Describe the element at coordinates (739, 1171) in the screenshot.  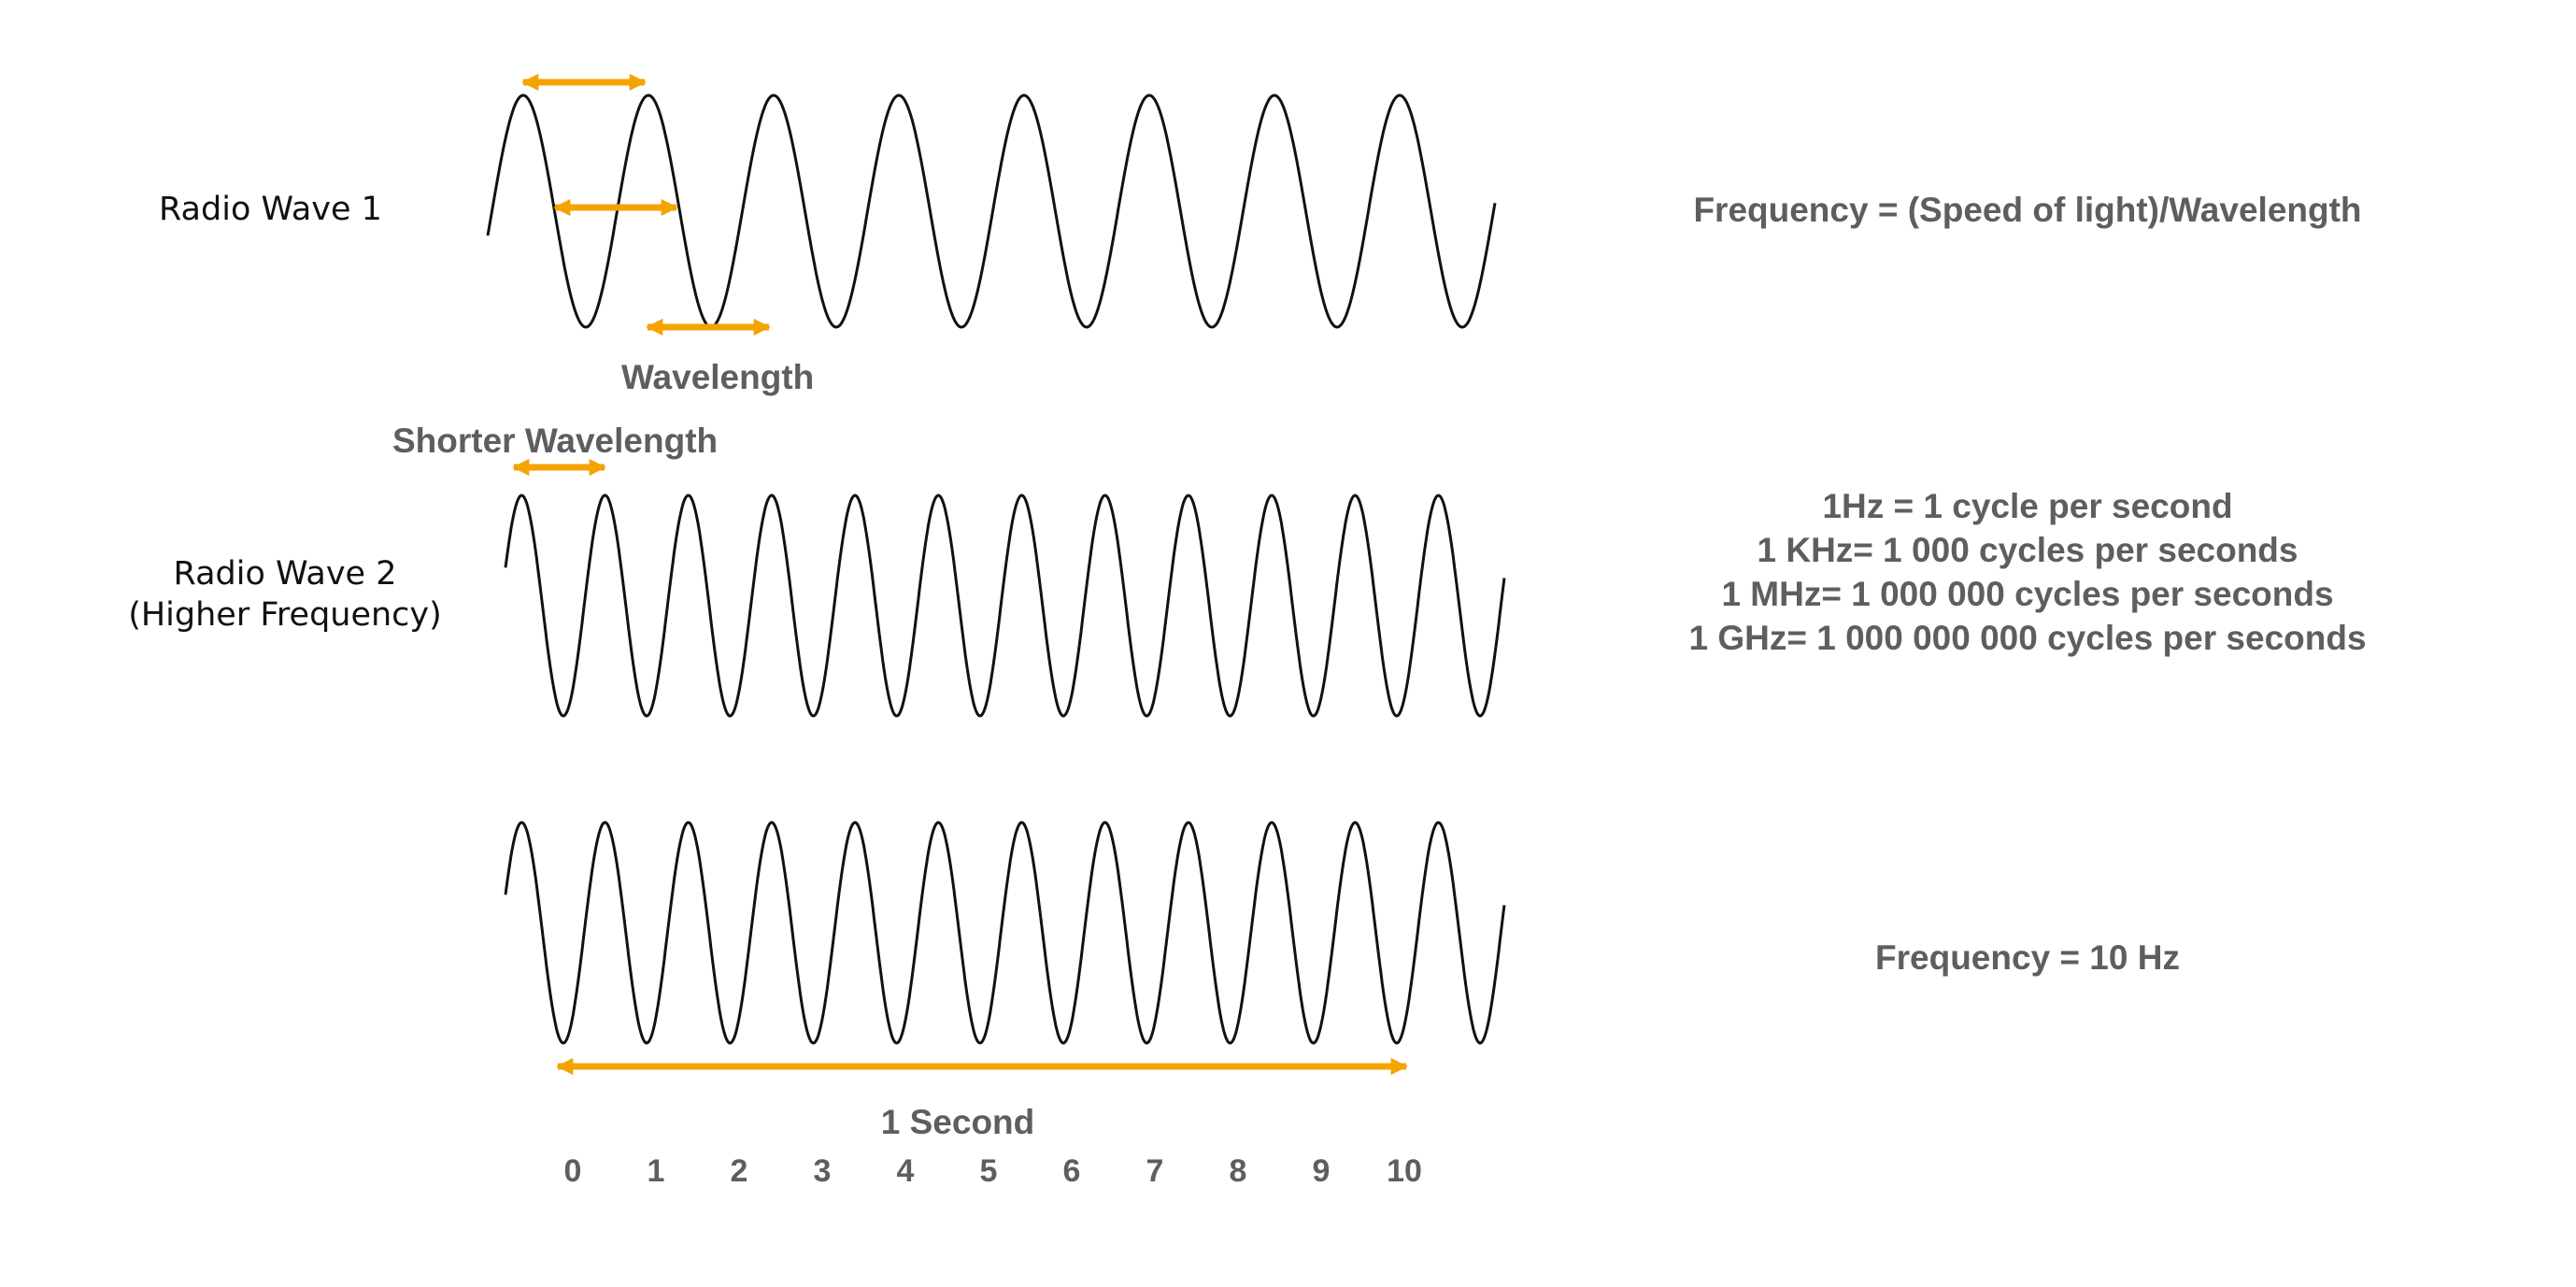
I see `time-tick-2: 2` at that location.